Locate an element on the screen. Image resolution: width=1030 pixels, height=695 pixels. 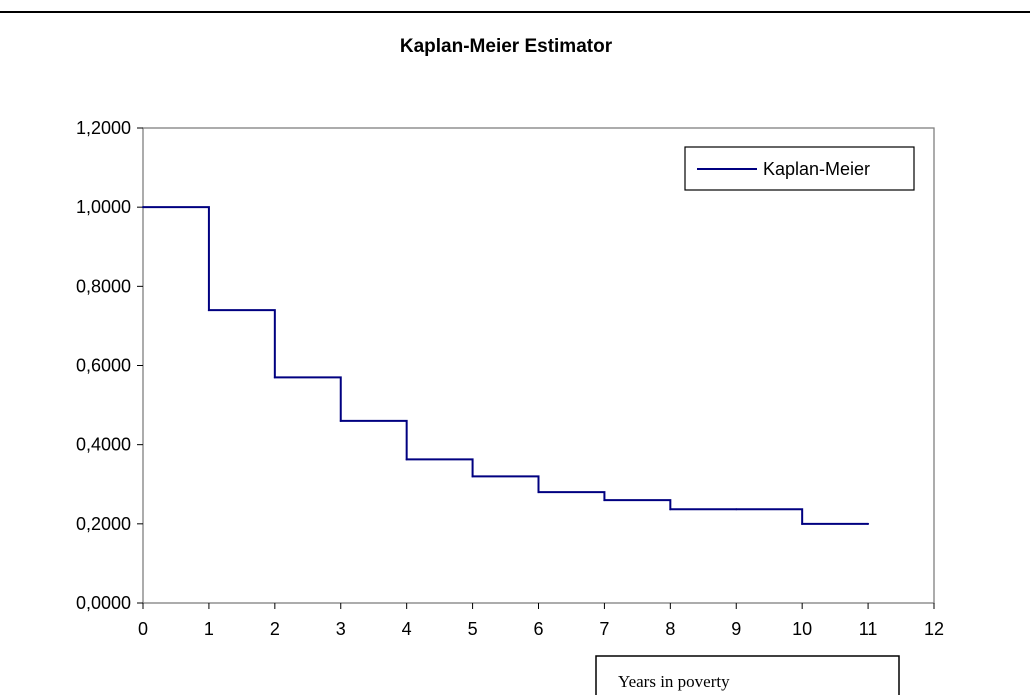
x-tick-label: 4 is located at coordinates (407, 629).